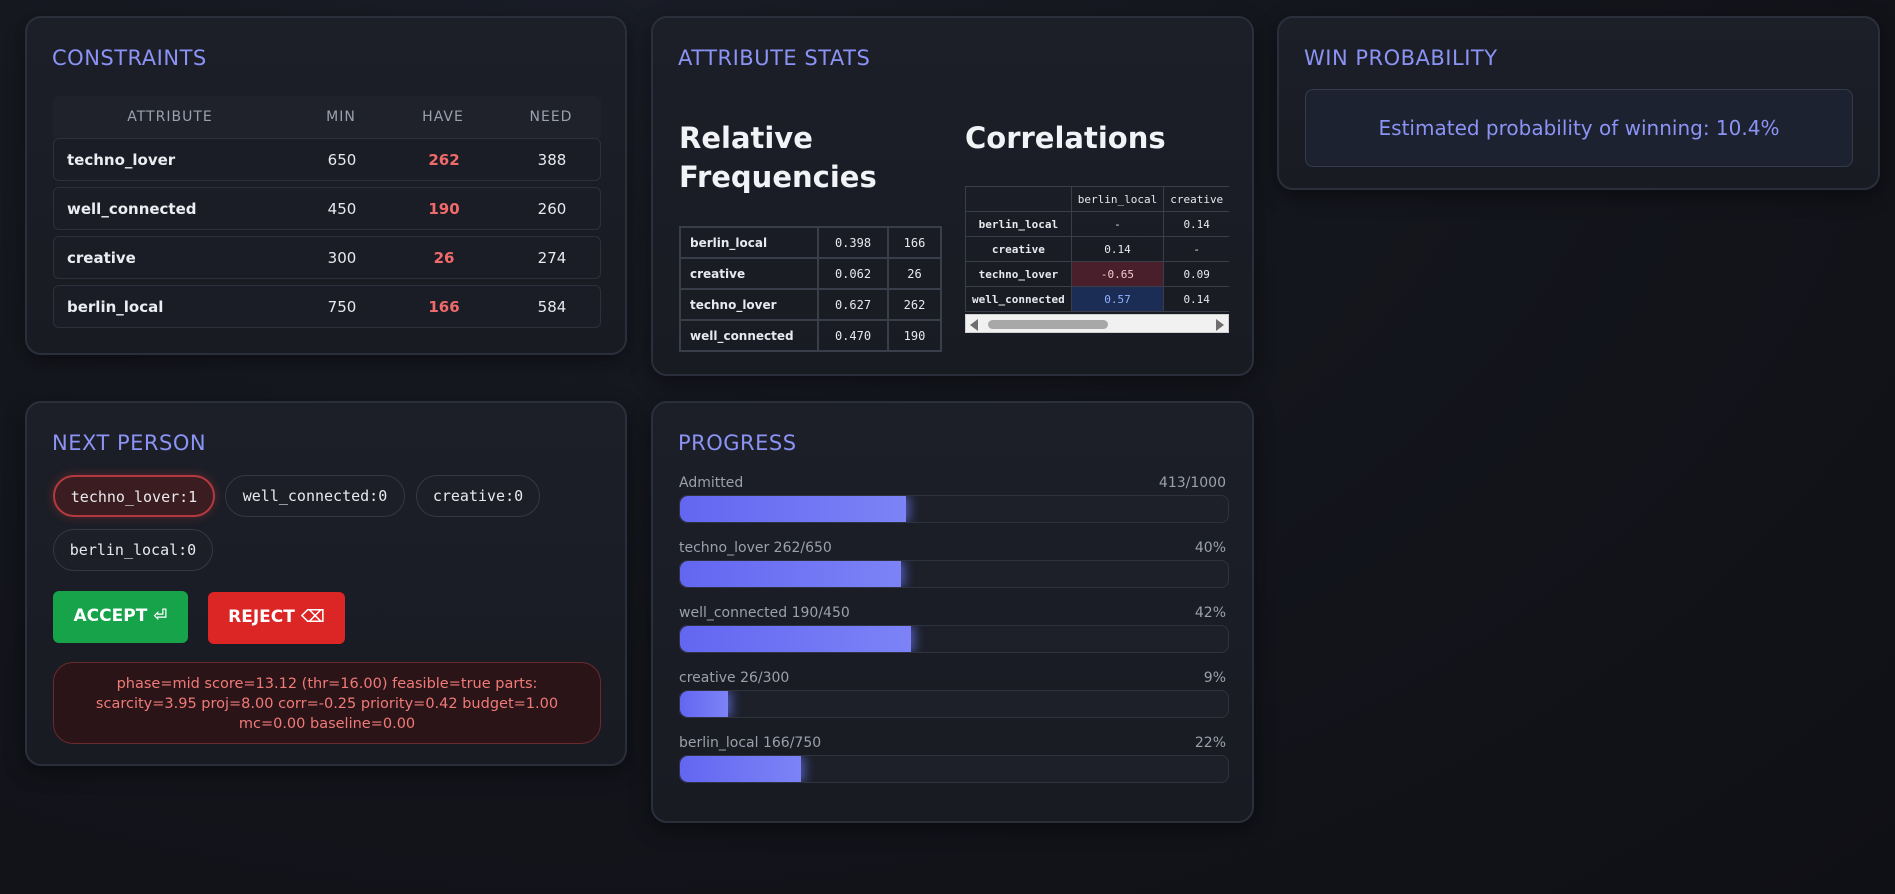 This screenshot has height=894, width=1895. What do you see at coordinates (1018, 274) in the screenshot?
I see `corr-row-header: techno_lover` at bounding box center [1018, 274].